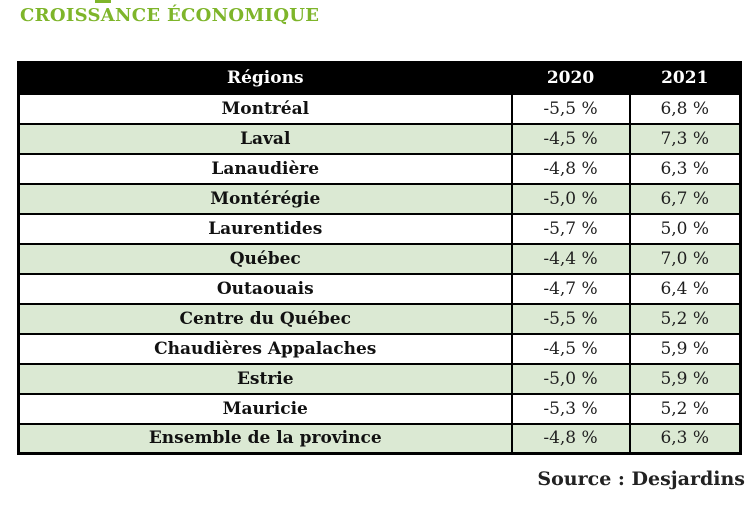 The height and width of the screenshot is (507, 752). I want to click on table-row: Laurentides -5,7 % 5,0 %, so click(379, 228).